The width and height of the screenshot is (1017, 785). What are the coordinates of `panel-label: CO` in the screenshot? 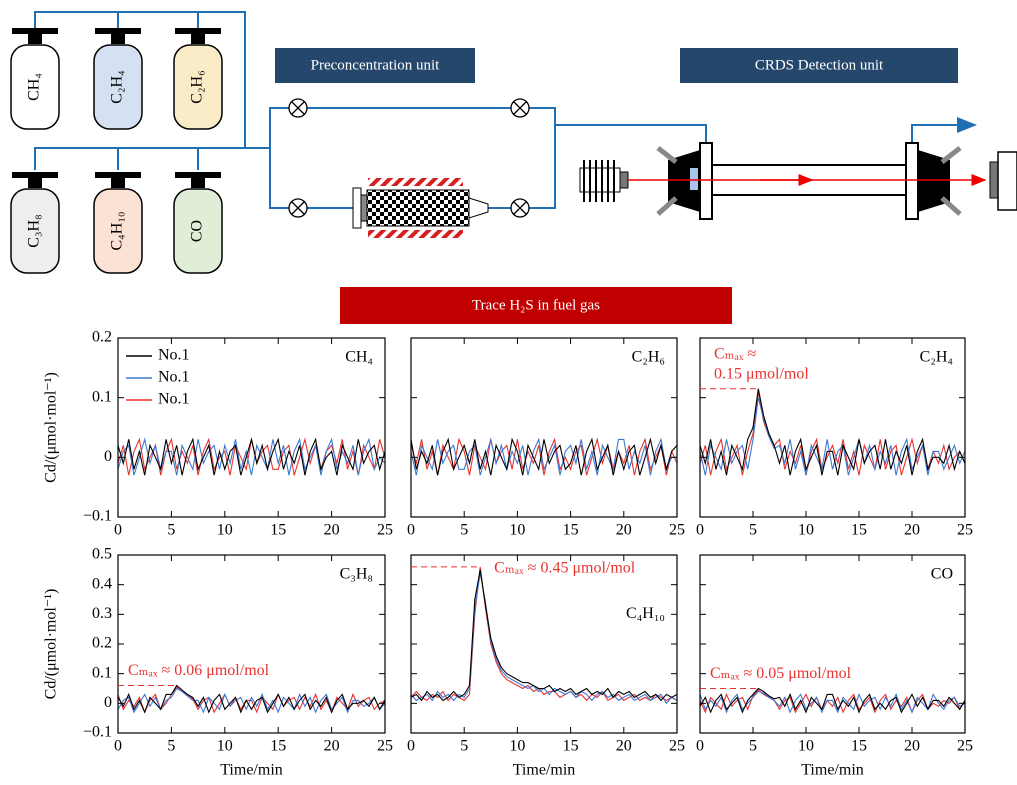 It's located at (942, 574).